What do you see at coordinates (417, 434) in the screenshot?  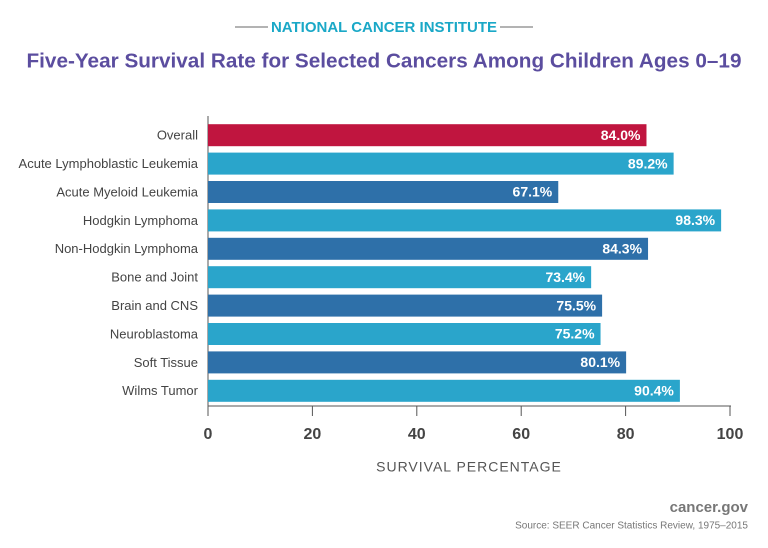 I see `x-tick-label: 40` at bounding box center [417, 434].